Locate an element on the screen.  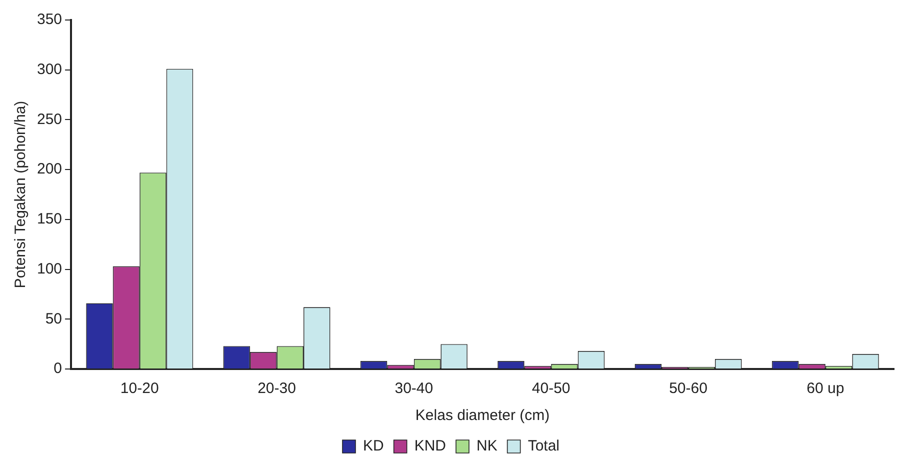
y-tick-label: 350 is located at coordinates (49, 19).